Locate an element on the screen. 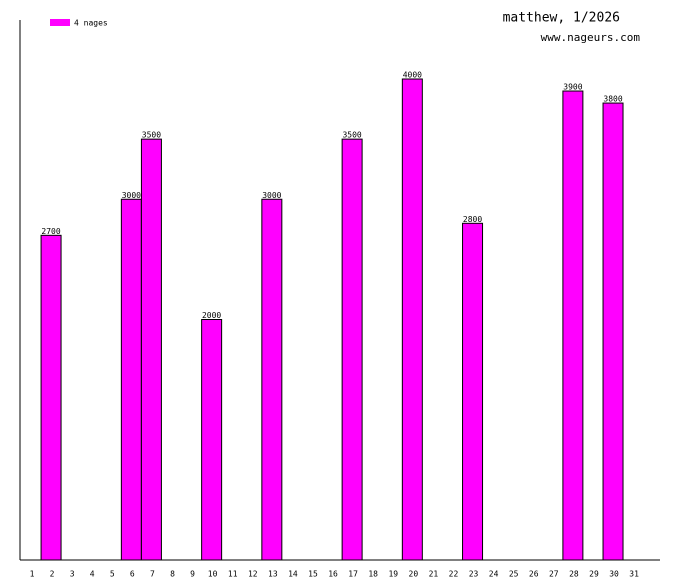  x-tick-label: 28 is located at coordinates (574, 574).